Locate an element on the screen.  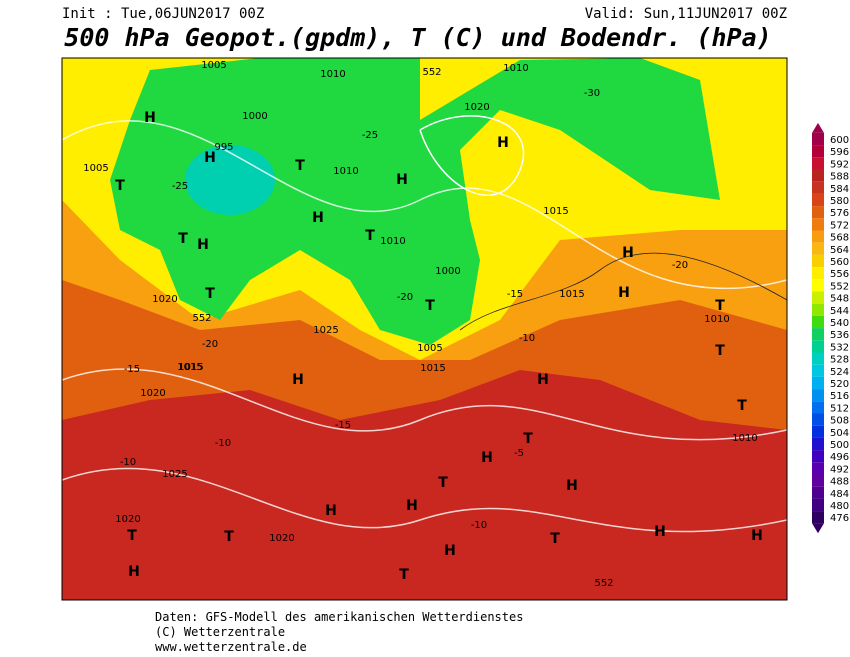
colorbar-label: 576 is located at coordinates (839, 213).